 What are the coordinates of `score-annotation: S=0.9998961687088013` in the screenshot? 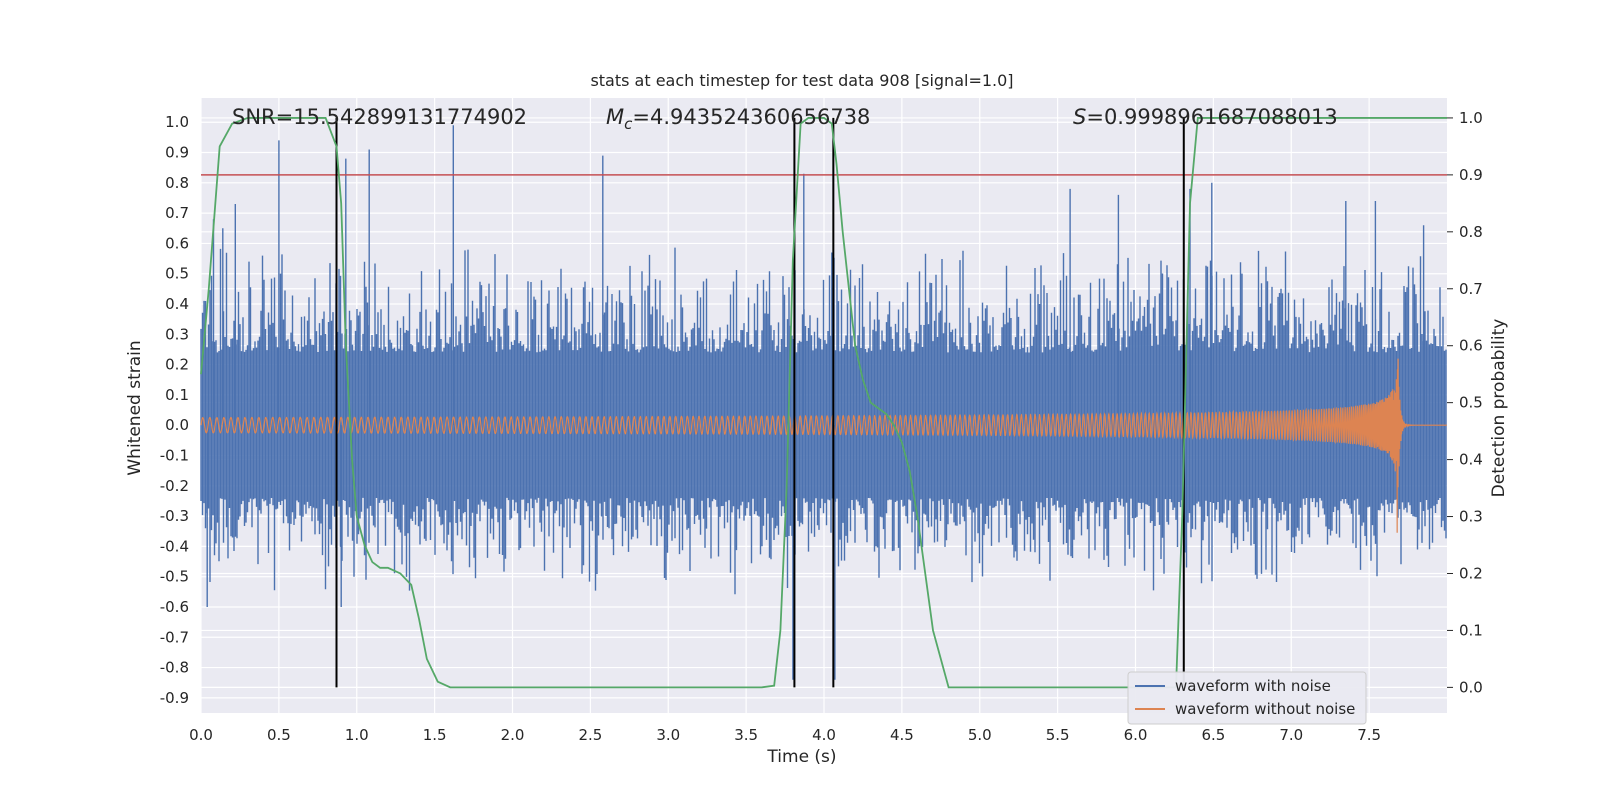 It's located at (1205, 117).